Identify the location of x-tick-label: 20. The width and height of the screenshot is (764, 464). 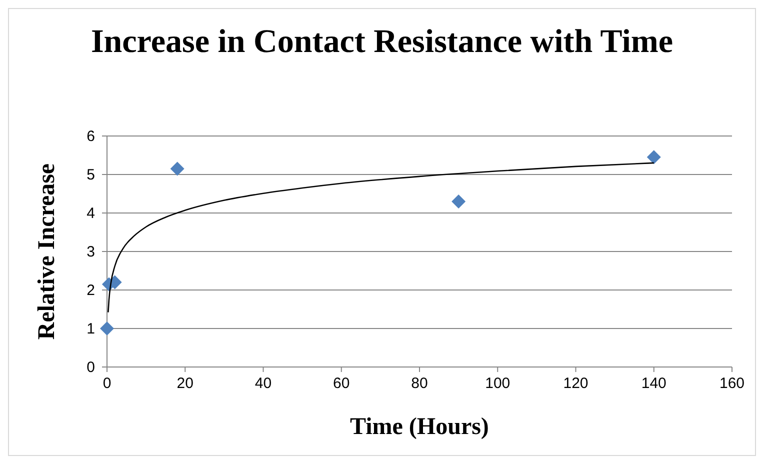
(185, 383).